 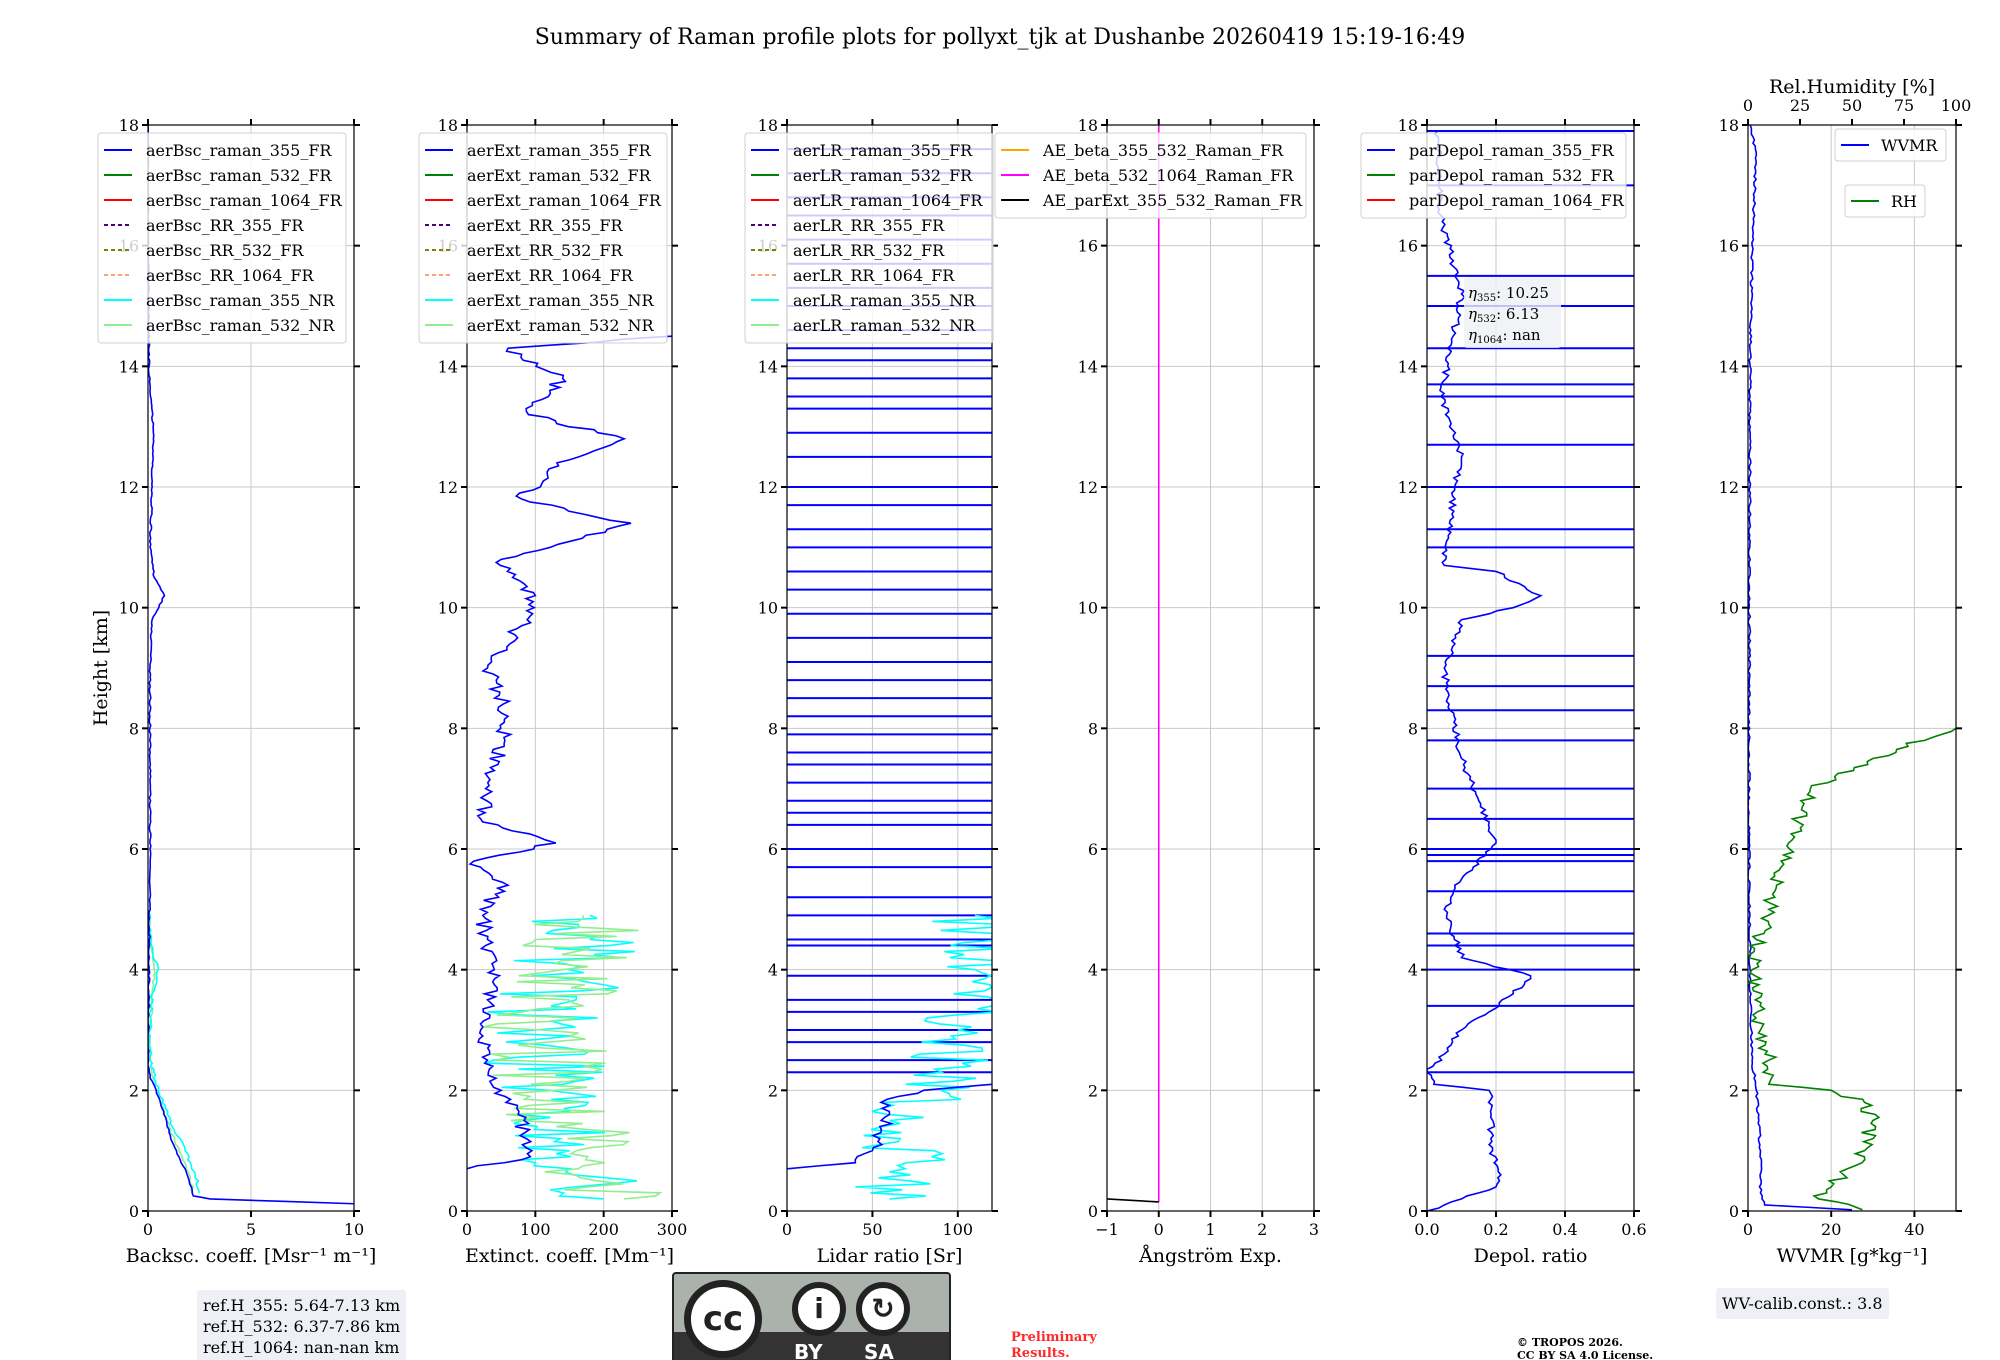 What do you see at coordinates (1831, 1229) in the screenshot?
I see `x-tick-label: 20` at bounding box center [1831, 1229].